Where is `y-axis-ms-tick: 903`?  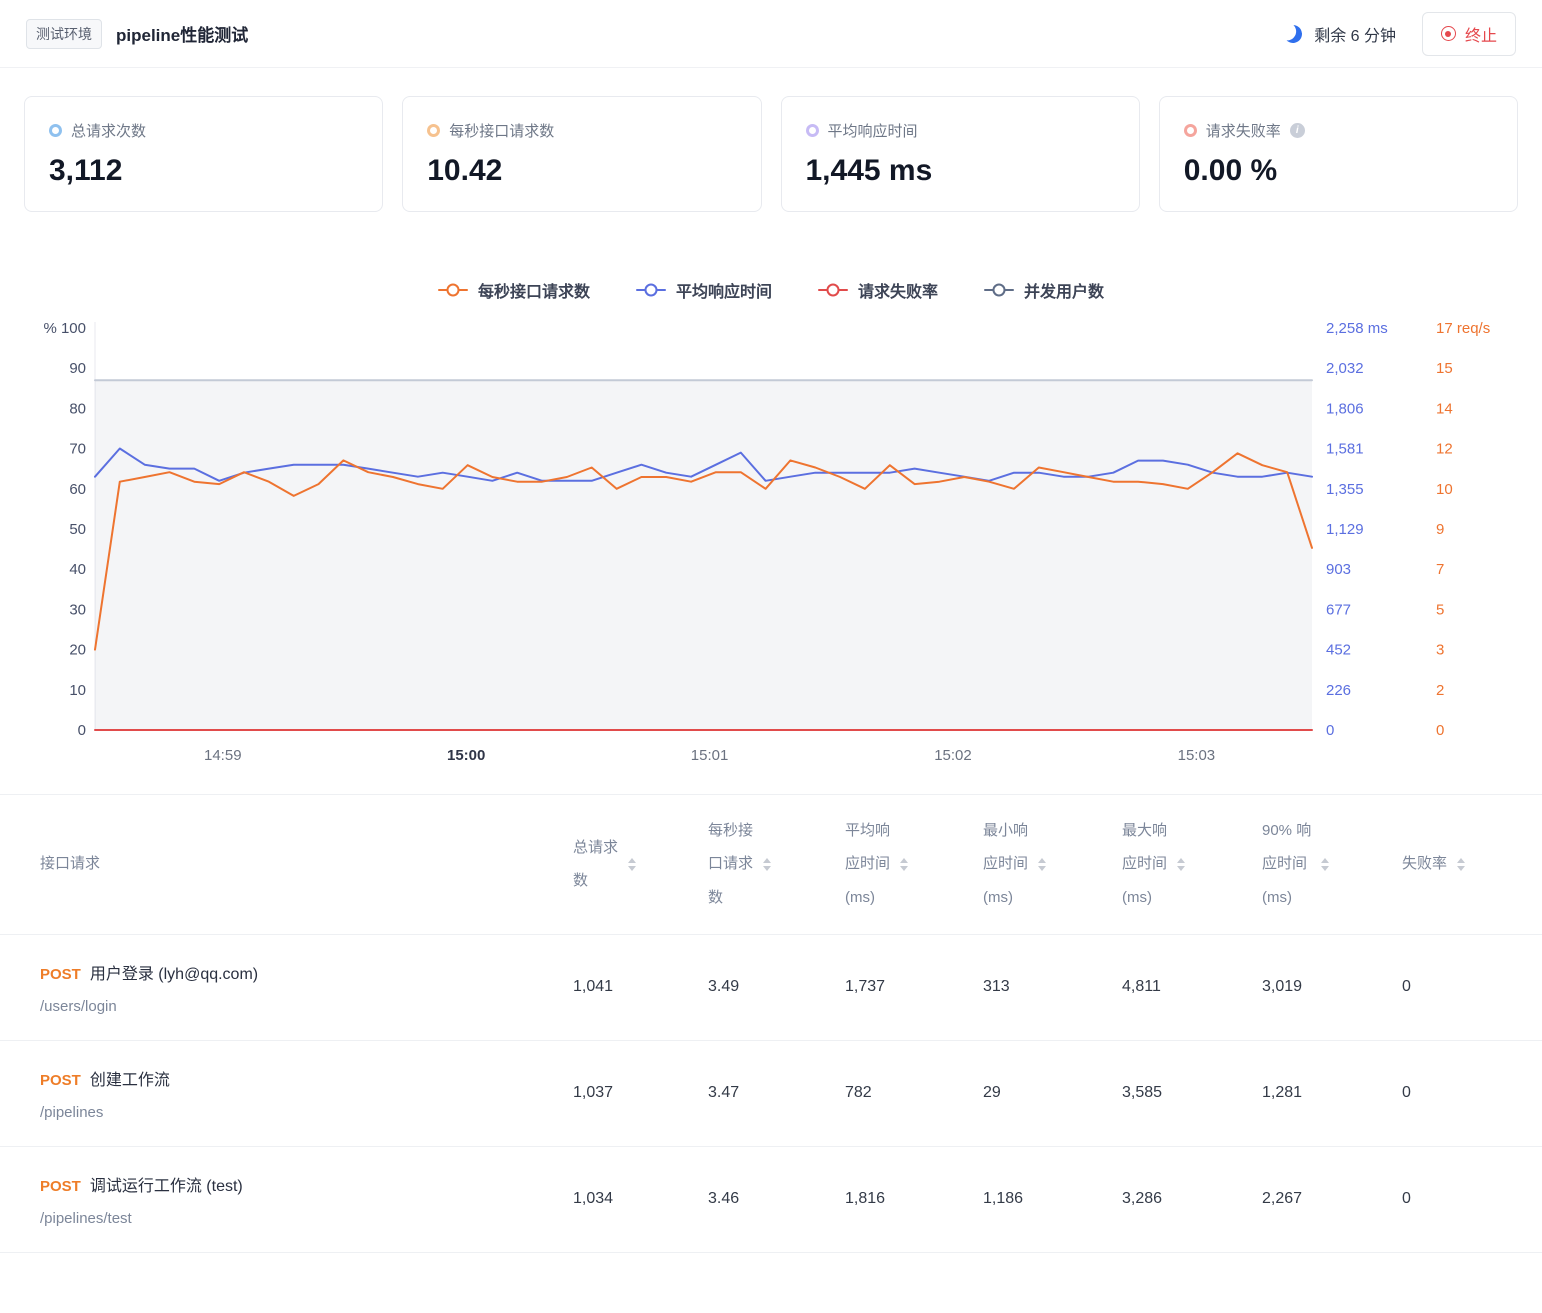
y-axis-ms-tick: 903 is located at coordinates (1338, 569).